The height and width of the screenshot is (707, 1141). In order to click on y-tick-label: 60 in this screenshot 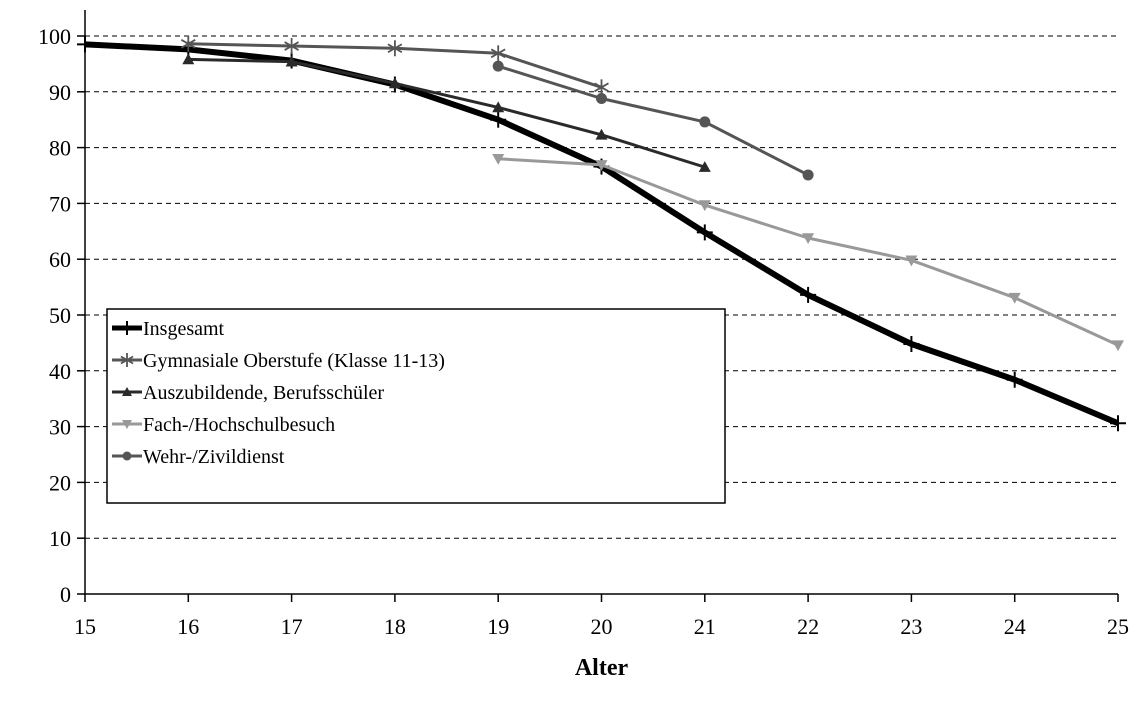, I will do `click(60, 259)`.